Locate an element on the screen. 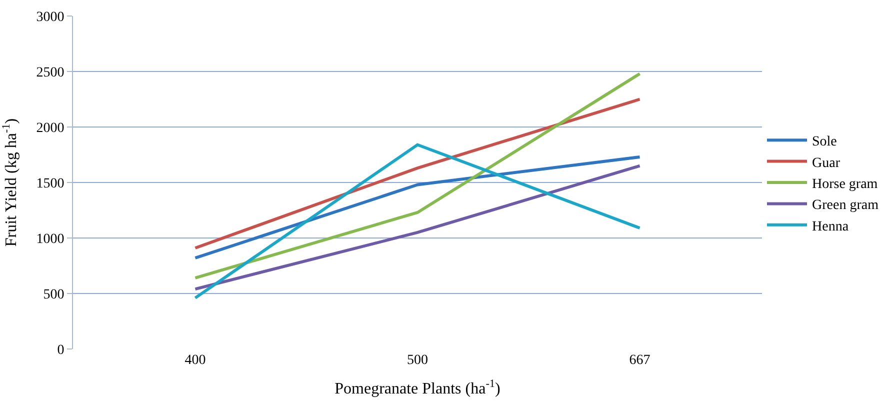 The height and width of the screenshot is (404, 894). y-tick-label: 1500 is located at coordinates (50, 184).